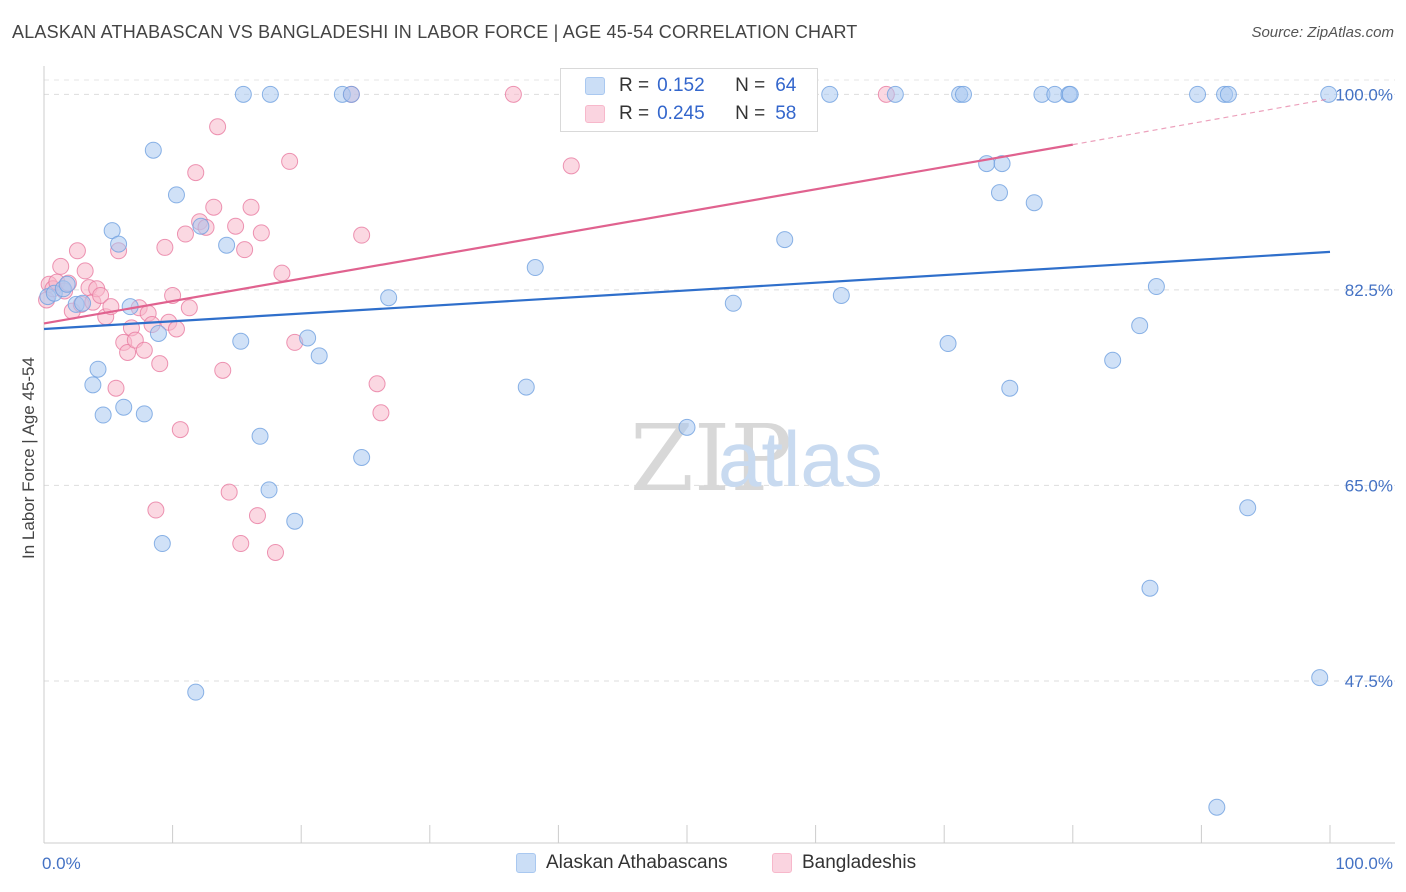 The image size is (1406, 892). I want to click on source-label: Source: ZipAtlas.com, so click(1322, 32).